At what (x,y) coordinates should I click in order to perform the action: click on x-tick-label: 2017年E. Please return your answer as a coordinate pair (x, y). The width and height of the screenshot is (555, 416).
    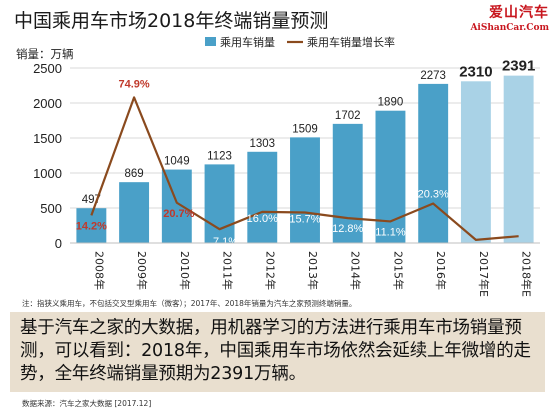
    Looking at the image, I should click on (484, 274).